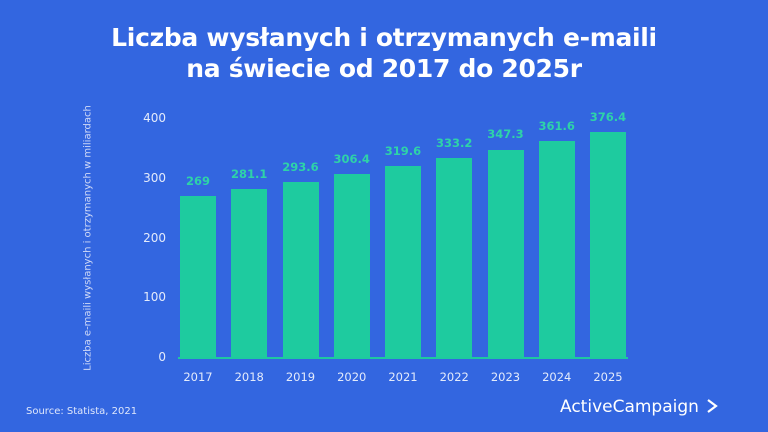 This screenshot has width=768, height=432. Describe the element at coordinates (249, 273) in the screenshot. I see `bar-2018` at that location.